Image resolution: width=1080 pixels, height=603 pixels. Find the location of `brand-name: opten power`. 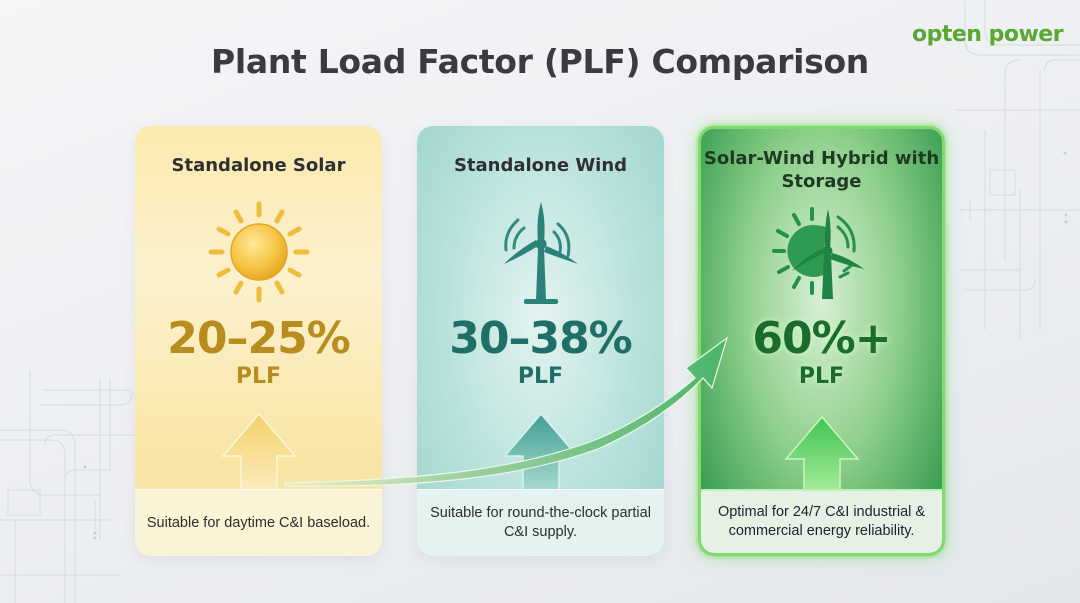

brand-name: opten power is located at coordinates (988, 34).